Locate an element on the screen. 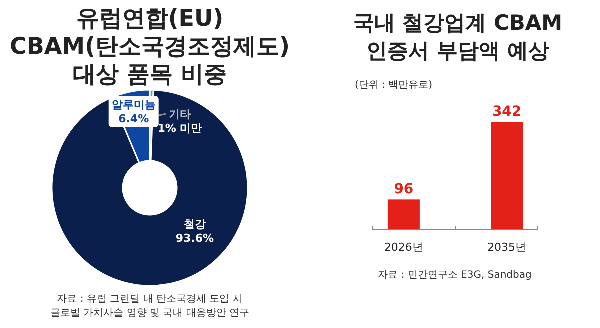 The image size is (600, 328). data-label: 93.6% is located at coordinates (195, 238).